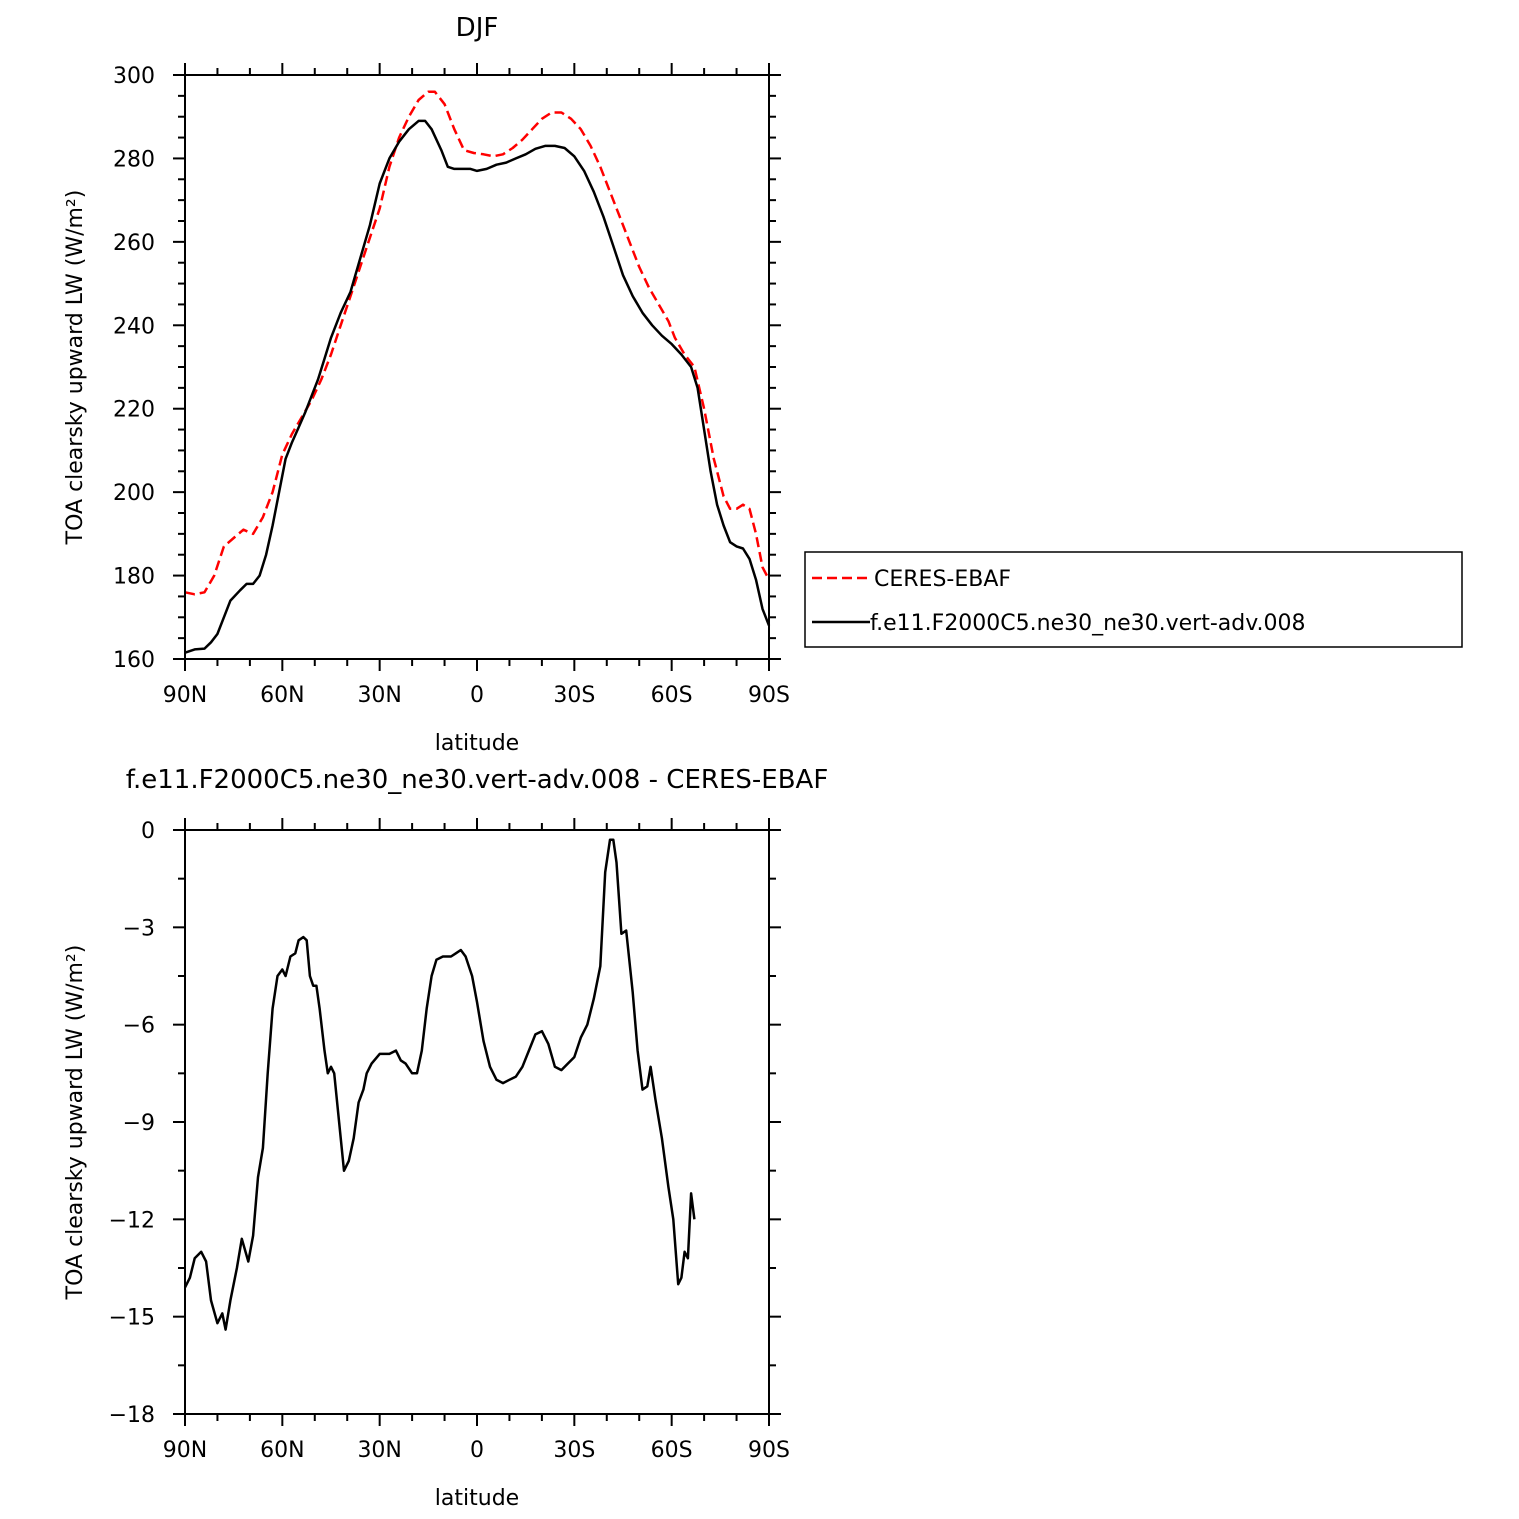 Image resolution: width=1519 pixels, height=1519 pixels. What do you see at coordinates (134, 243) in the screenshot?
I see `y-tick-label: 260` at bounding box center [134, 243].